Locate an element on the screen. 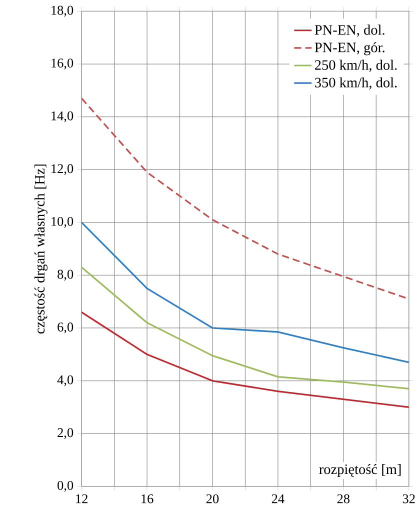  y-tick-label: 16,0 is located at coordinates (63, 64).